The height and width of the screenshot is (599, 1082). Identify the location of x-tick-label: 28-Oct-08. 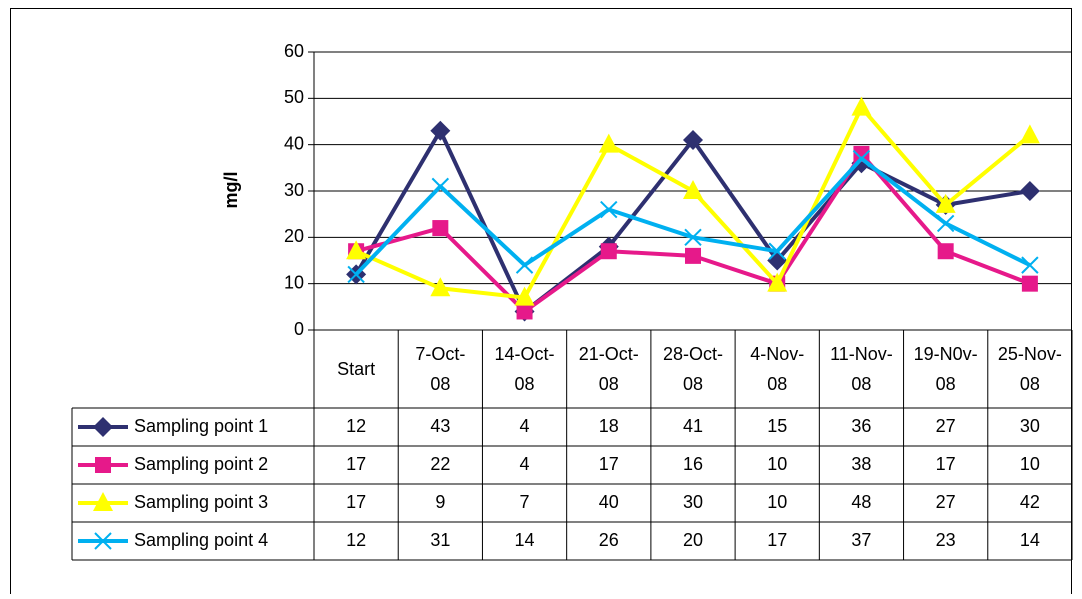
(692, 369).